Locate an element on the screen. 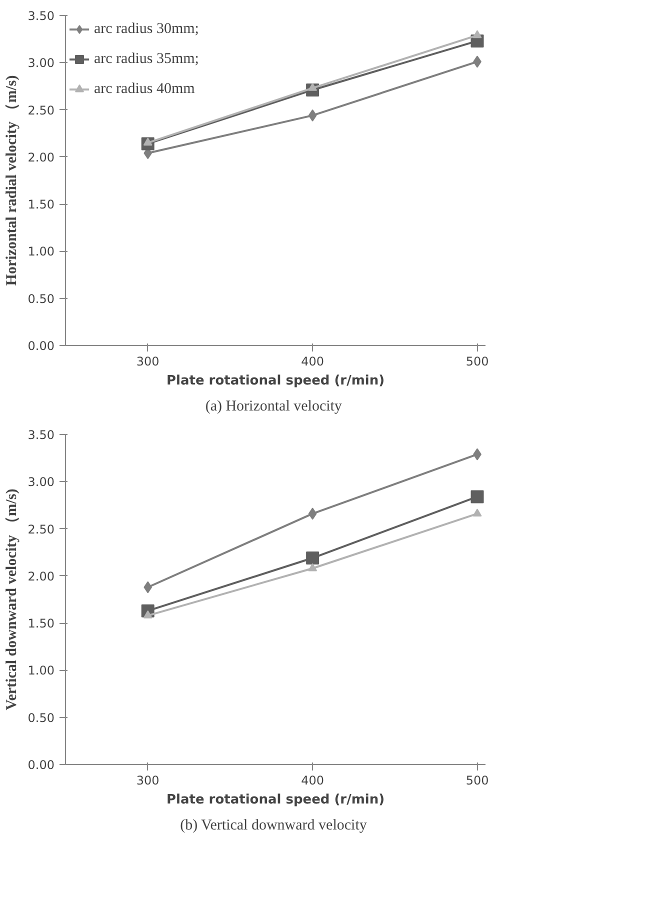 This screenshot has height=913, width=660. text: (b) Vertical downward velocity is located at coordinates (274, 826).